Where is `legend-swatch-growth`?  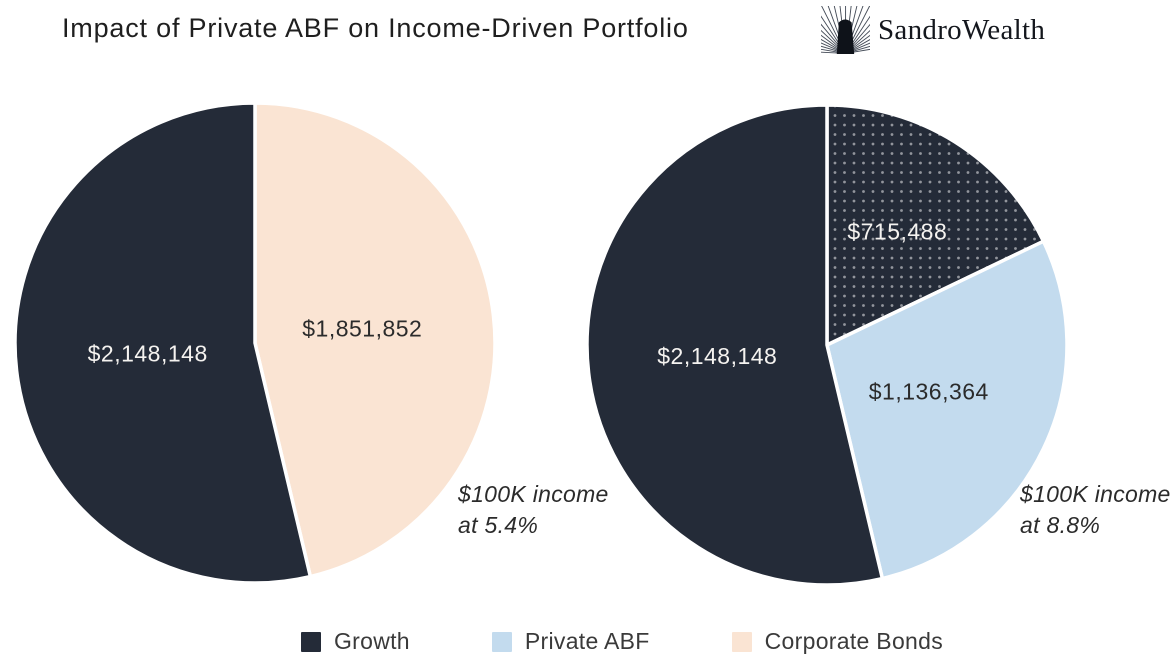
legend-swatch-growth is located at coordinates (310, 641).